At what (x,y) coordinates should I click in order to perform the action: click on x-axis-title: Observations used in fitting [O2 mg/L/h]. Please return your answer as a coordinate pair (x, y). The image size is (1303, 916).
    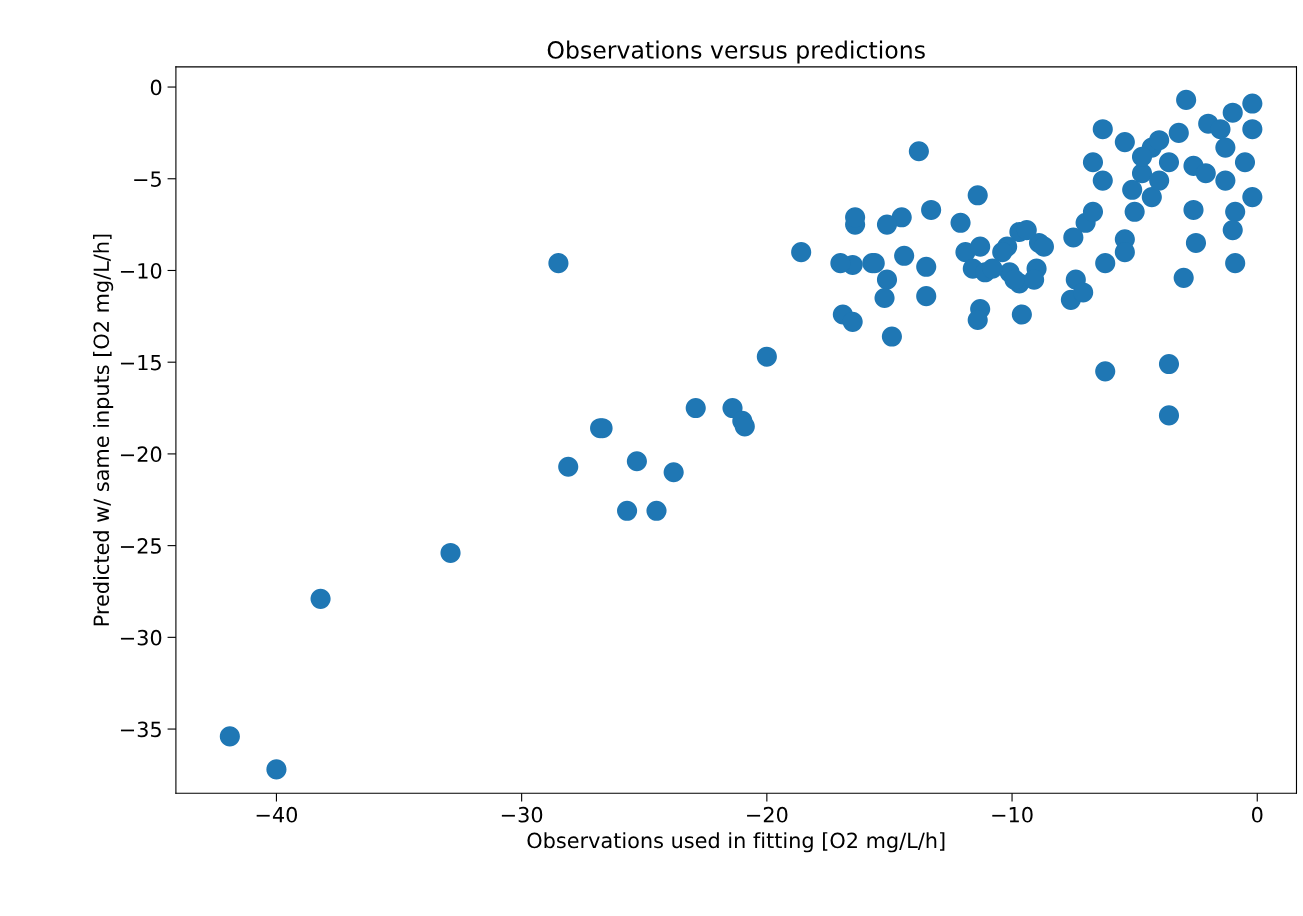
    Looking at the image, I should click on (736, 842).